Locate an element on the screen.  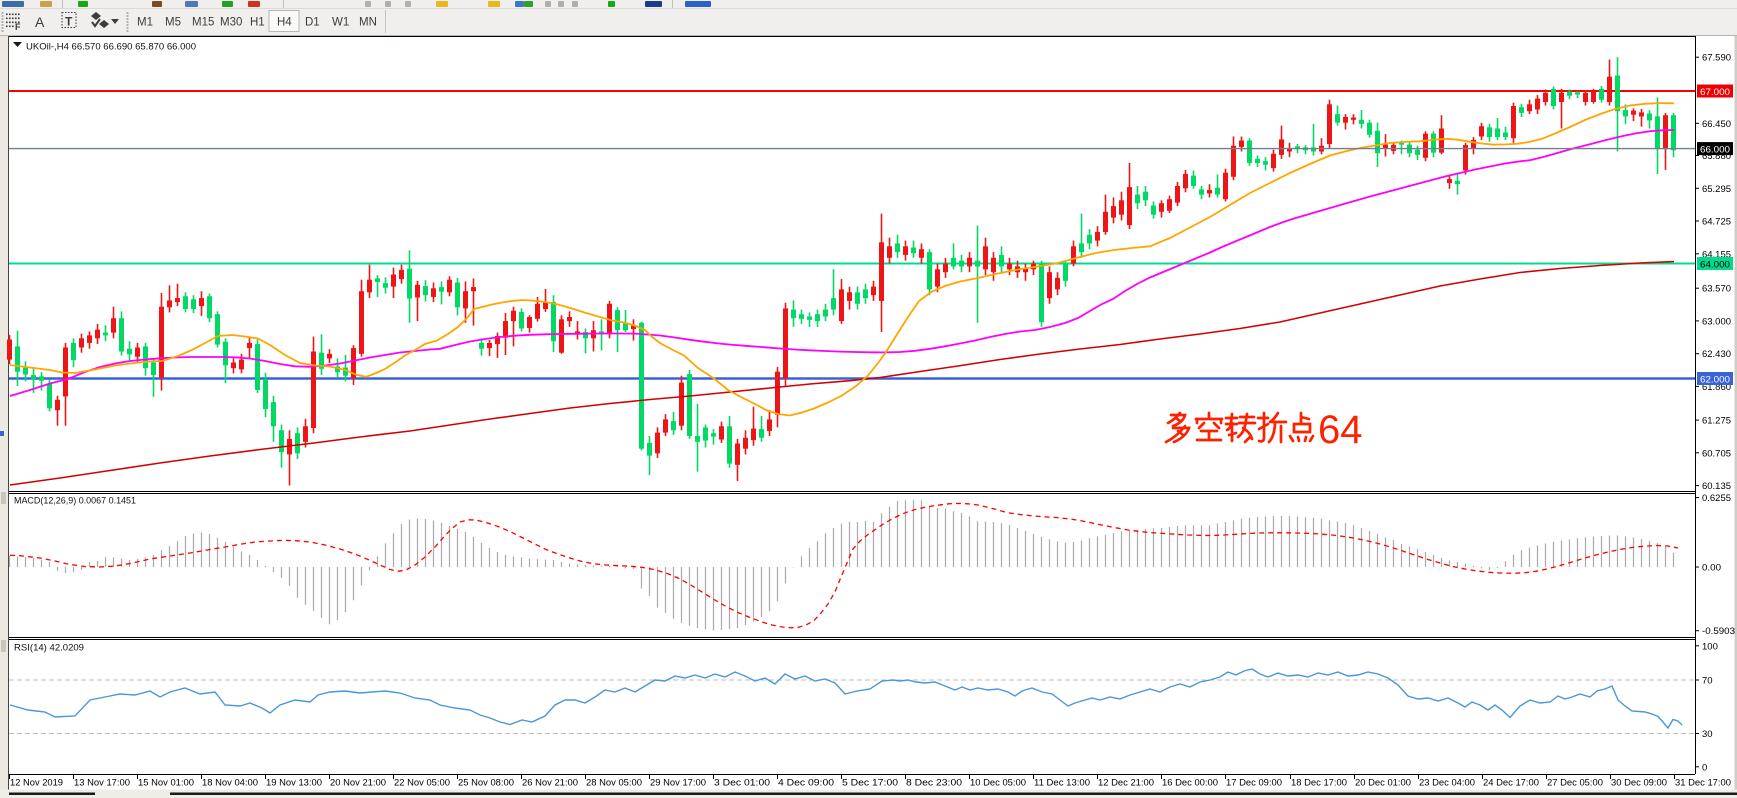
svg-text: 30 Dec 09:00 is located at coordinates (1639, 783).